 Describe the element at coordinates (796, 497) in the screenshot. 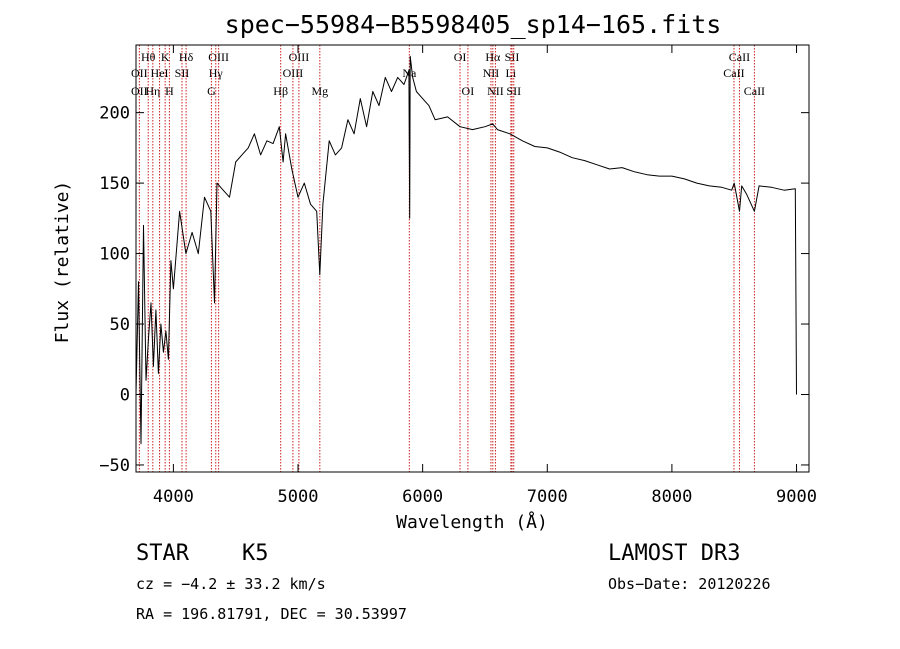

I see `x-tick-label: 9000` at that location.